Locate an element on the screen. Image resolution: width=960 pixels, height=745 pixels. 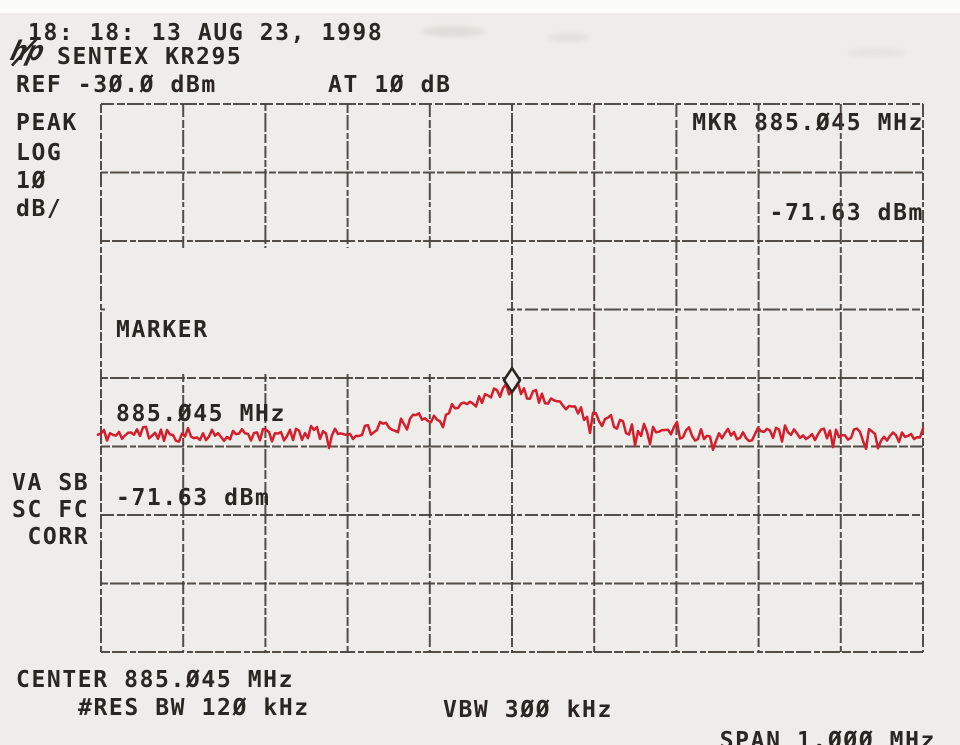
scale-unit-label: dB/ is located at coordinates (39, 209).